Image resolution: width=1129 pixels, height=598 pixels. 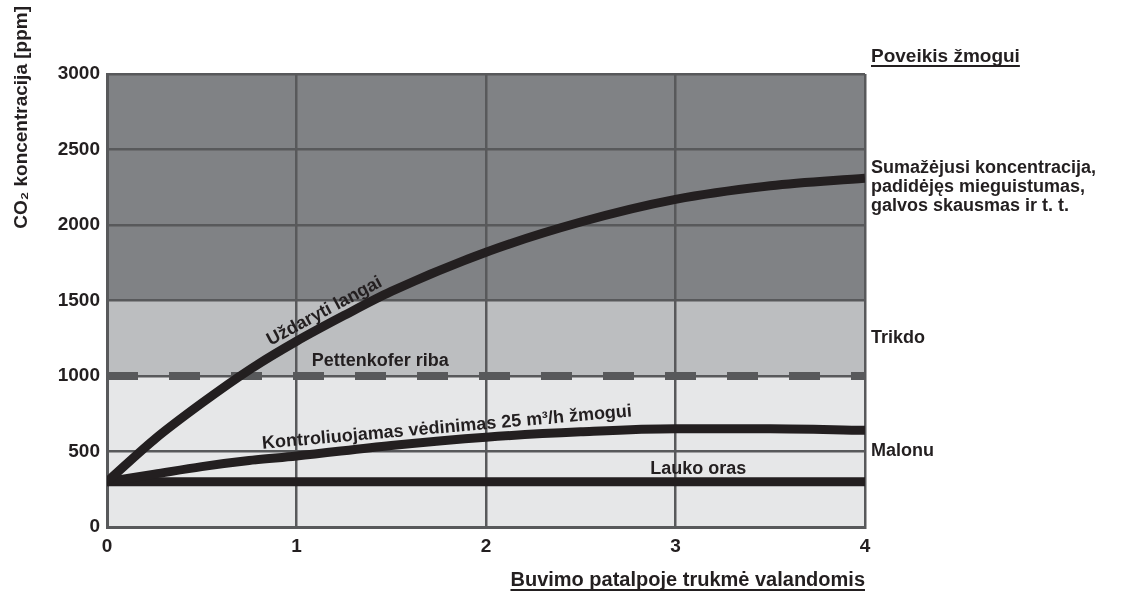 What do you see at coordinates (447, 426) in the screenshot?
I see `text: Kontroliuojamas vėdinimas 25 m³/h žmogui` at bounding box center [447, 426].